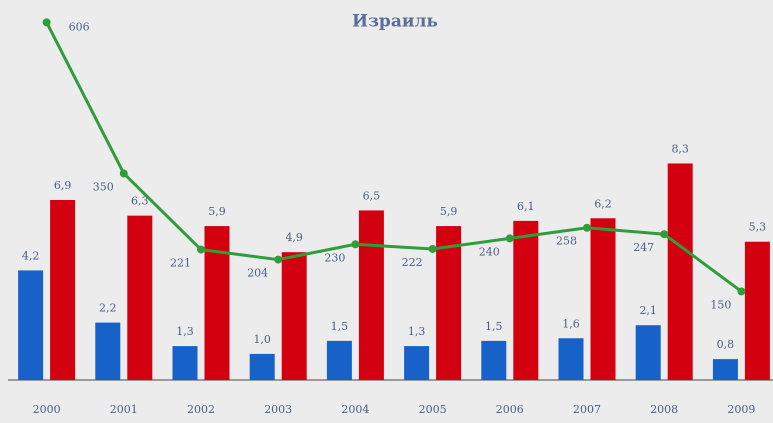 The width and height of the screenshot is (773, 423). What do you see at coordinates (720, 304) in the screenshot?
I see `line-value-label: 150` at bounding box center [720, 304].